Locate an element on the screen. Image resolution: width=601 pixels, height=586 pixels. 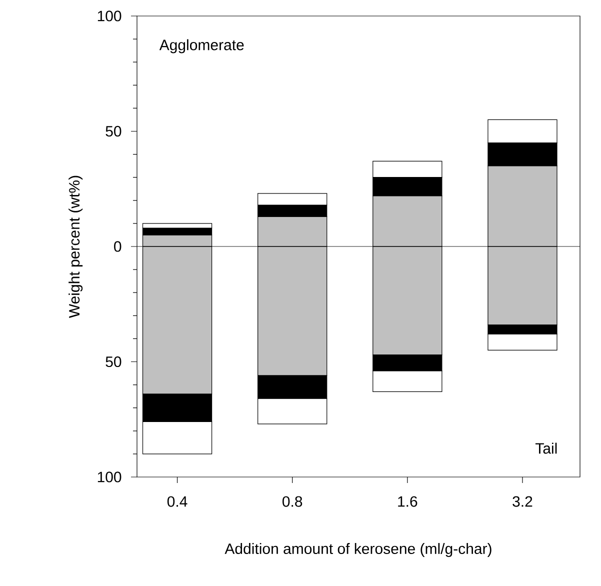
annotation: Agglomerate is located at coordinates (201, 46).